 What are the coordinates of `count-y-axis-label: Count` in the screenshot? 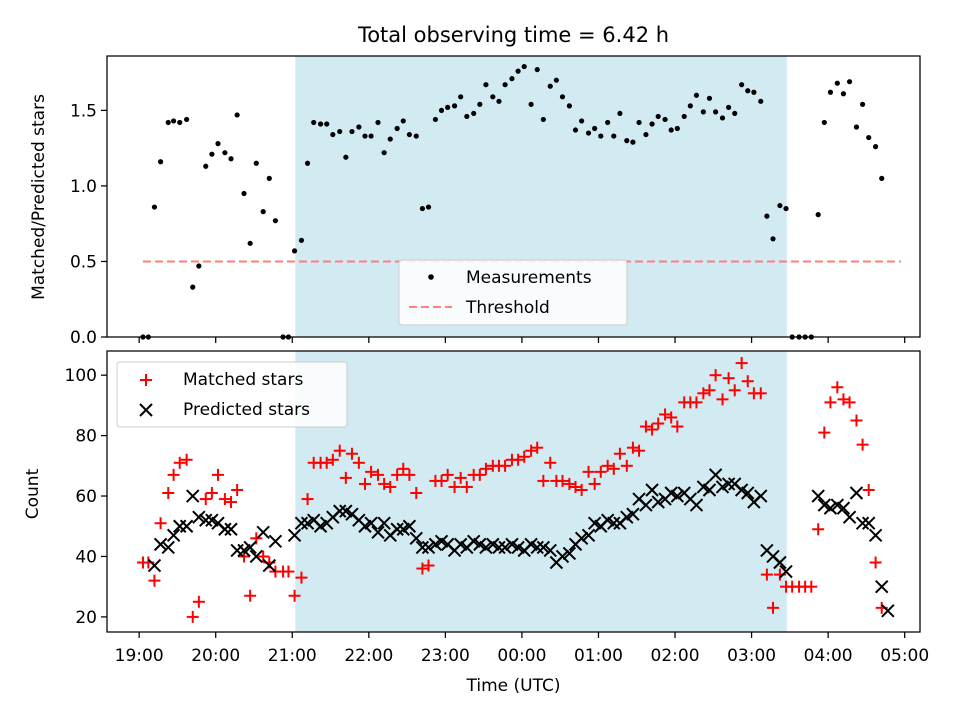 It's located at (33, 493).